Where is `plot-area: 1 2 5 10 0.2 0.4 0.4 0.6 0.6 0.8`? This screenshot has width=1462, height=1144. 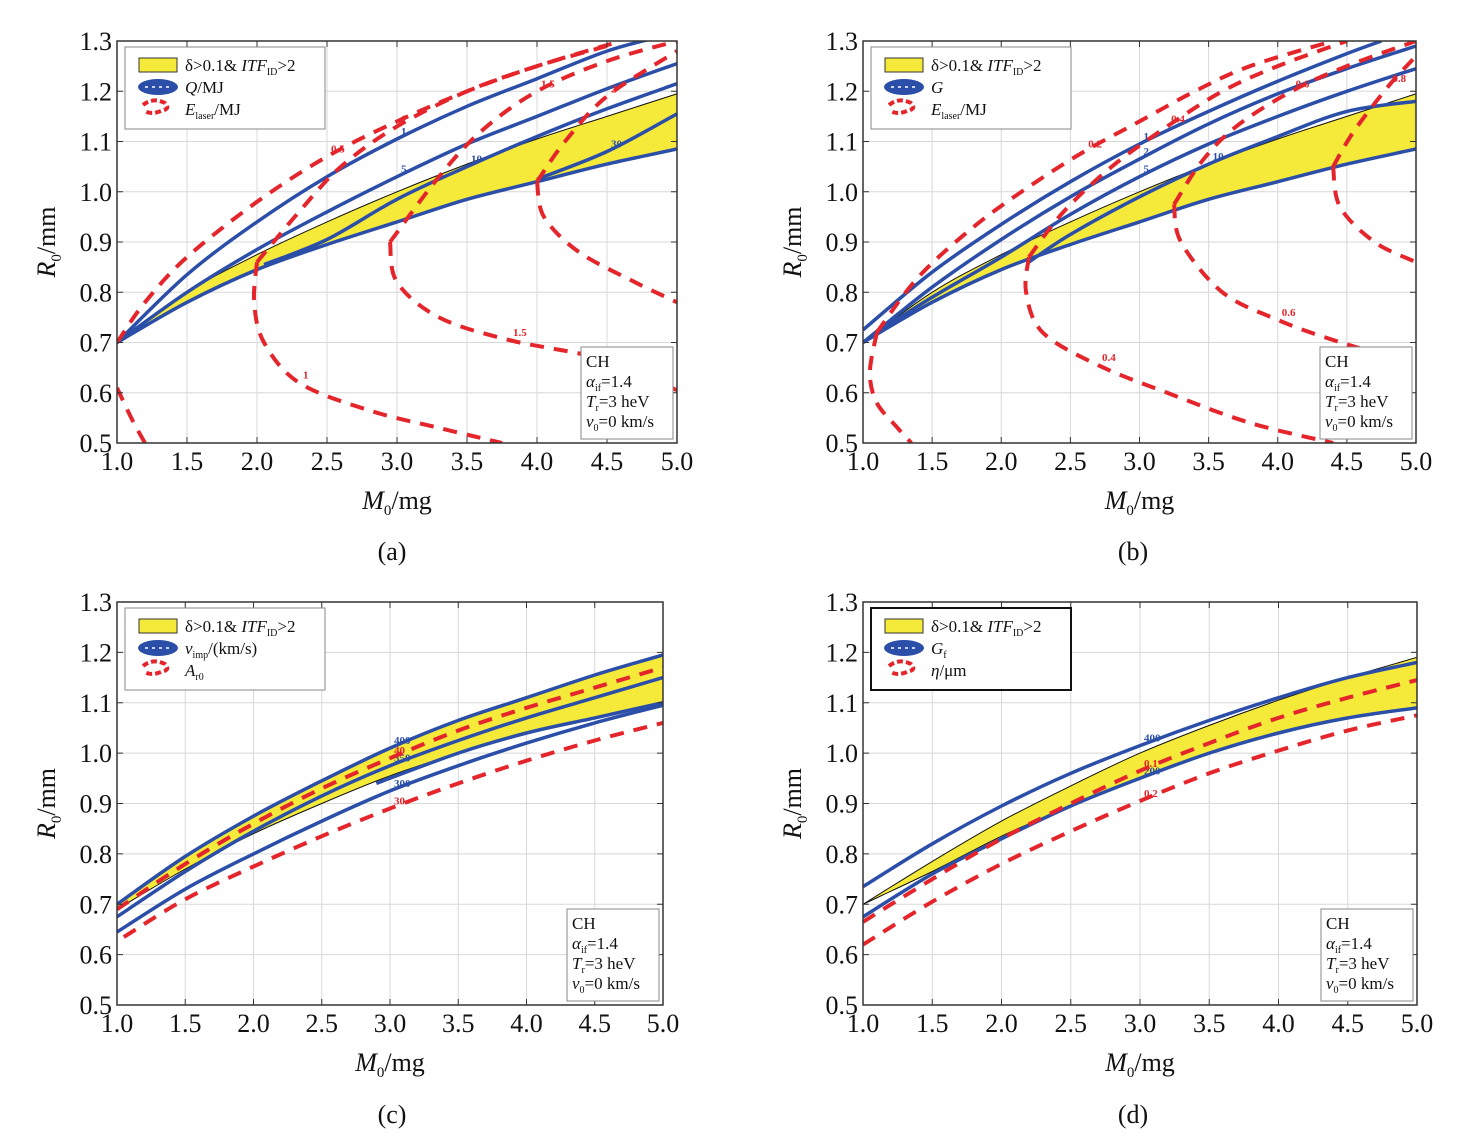
plot-area: 1 2 5 10 0.2 0.4 0.4 0.6 0.6 0.8 is located at coordinates (1139, 242).